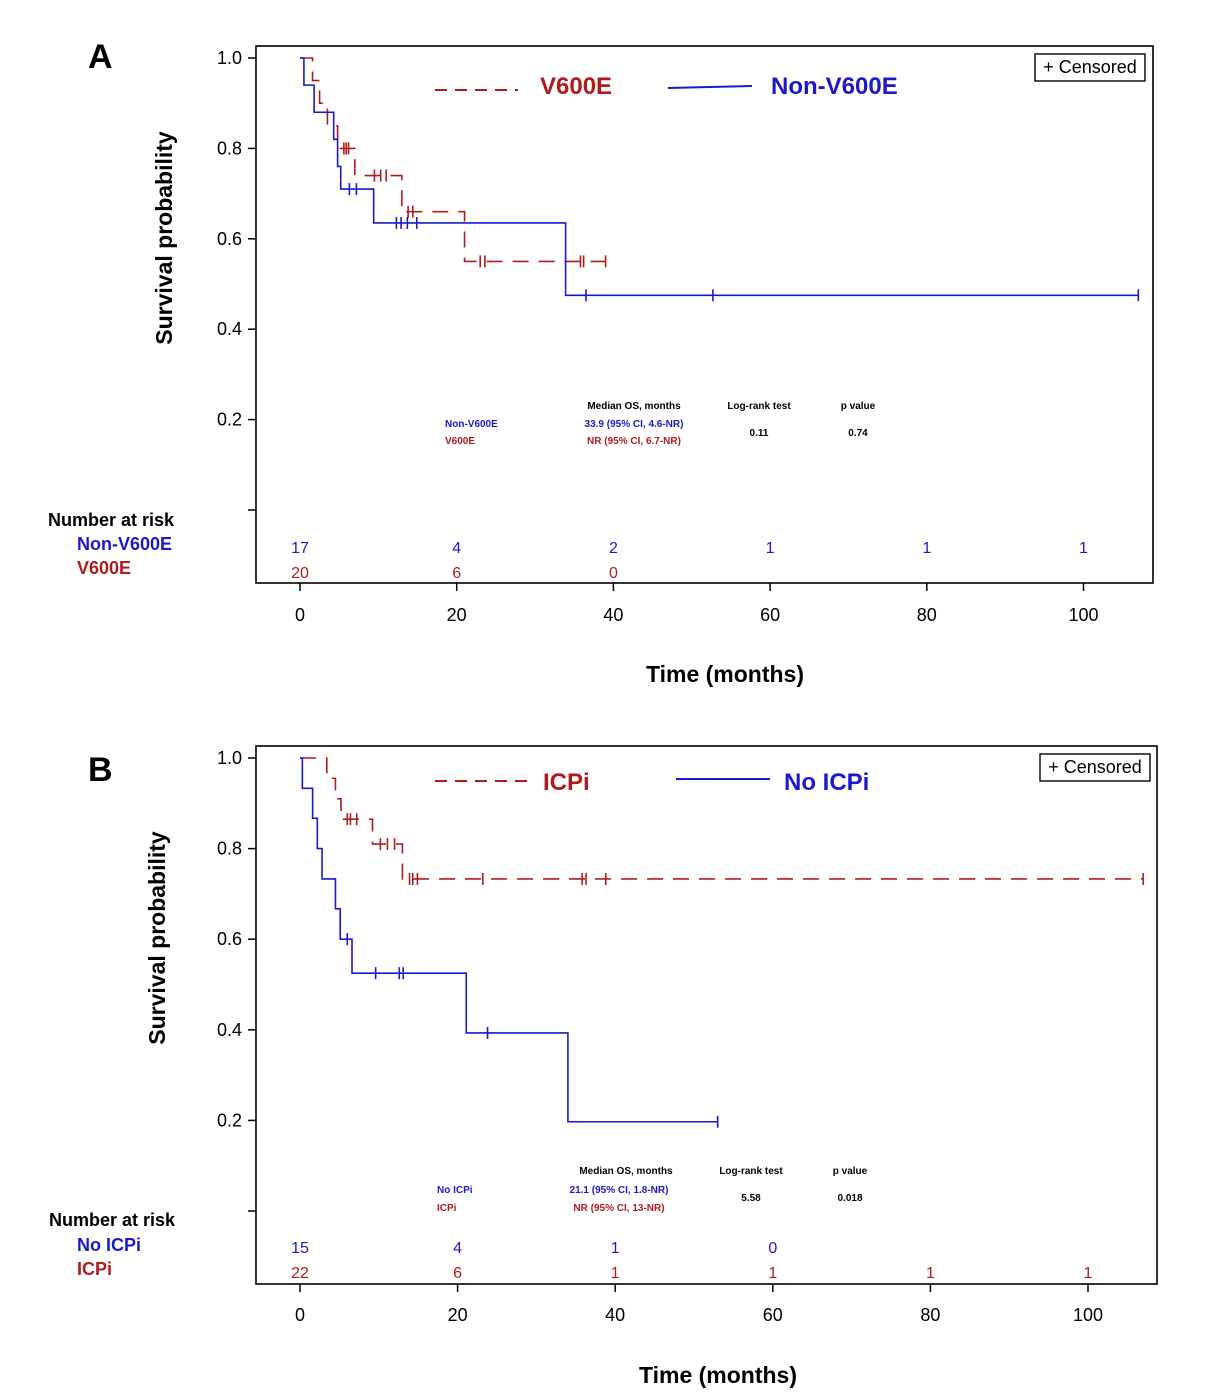 Image resolution: width=1214 pixels, height=1400 pixels. I want to click on series-legend: V600E Non-V600E, so click(666, 86).